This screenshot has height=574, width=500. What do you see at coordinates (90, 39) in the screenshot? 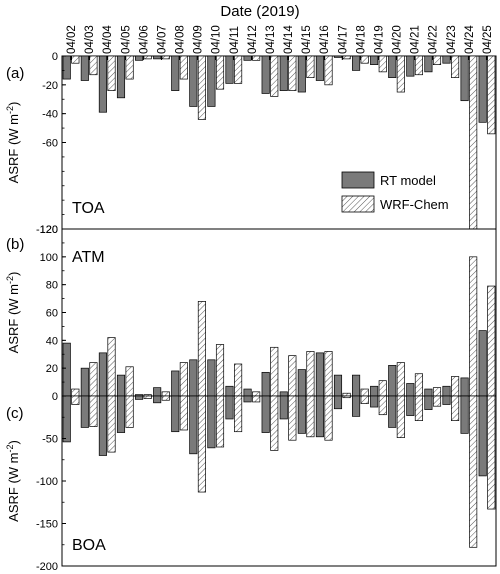
I see `x-tick-label: 04/03` at bounding box center [90, 39].